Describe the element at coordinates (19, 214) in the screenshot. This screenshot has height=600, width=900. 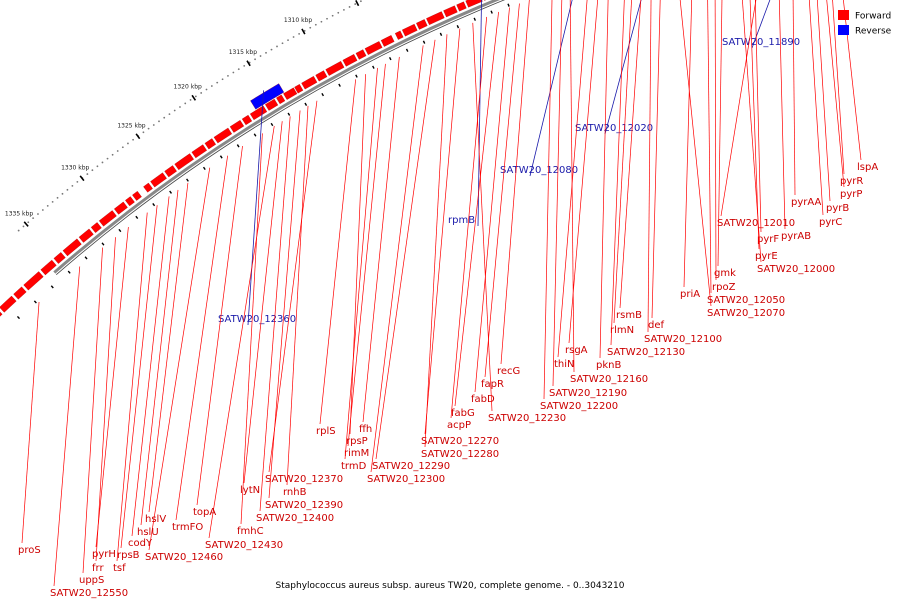
I see `scale-label: 1335 kbp` at that location.